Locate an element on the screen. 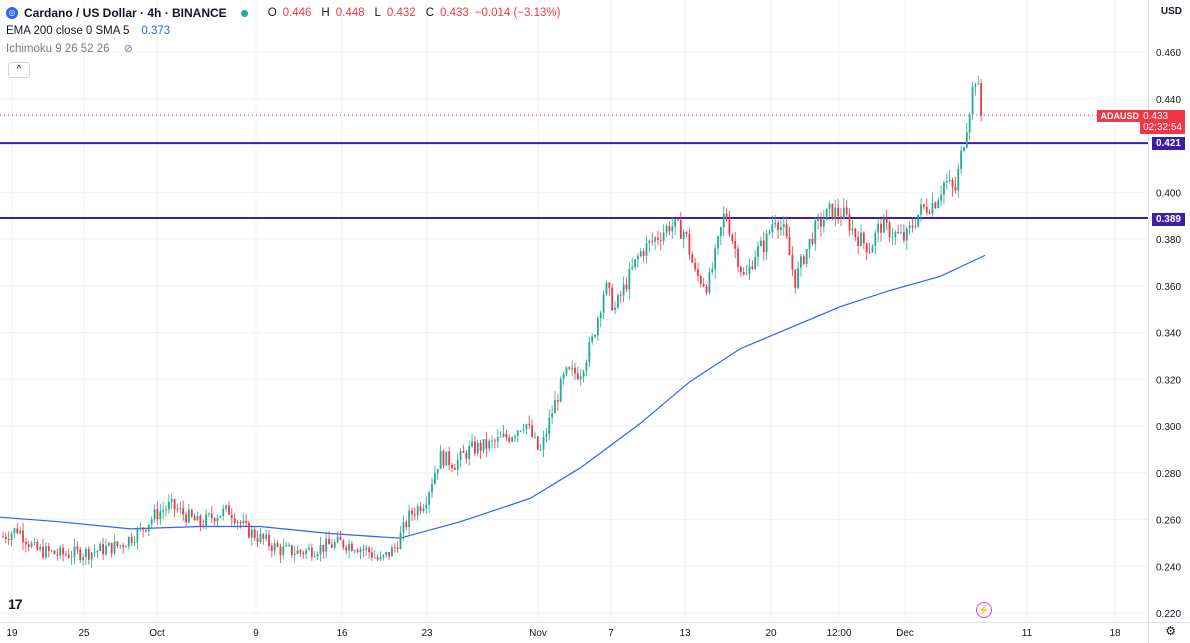  symbol-title: Cardano / US Dollar · 4h · BINANCE is located at coordinates (125, 13).